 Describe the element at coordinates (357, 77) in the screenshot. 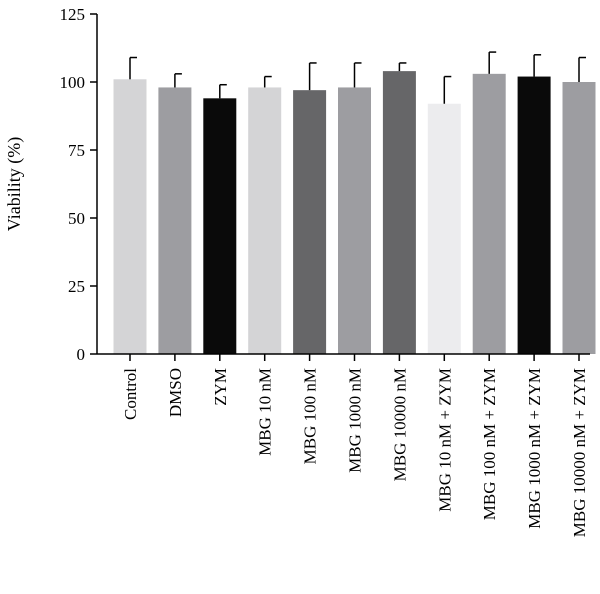

I see `error-bars-layer` at that location.